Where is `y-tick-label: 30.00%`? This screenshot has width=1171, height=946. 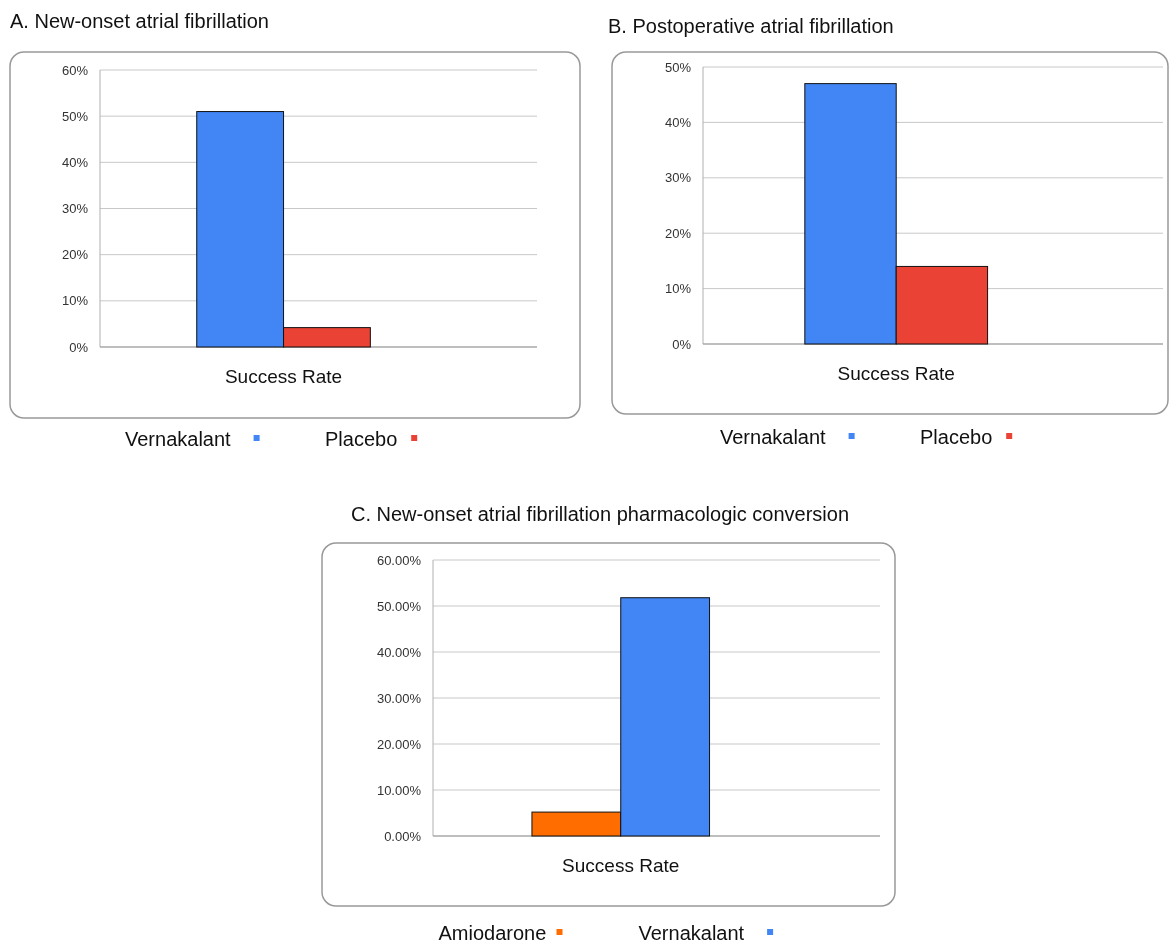 y-tick-label: 30.00% is located at coordinates (399, 698).